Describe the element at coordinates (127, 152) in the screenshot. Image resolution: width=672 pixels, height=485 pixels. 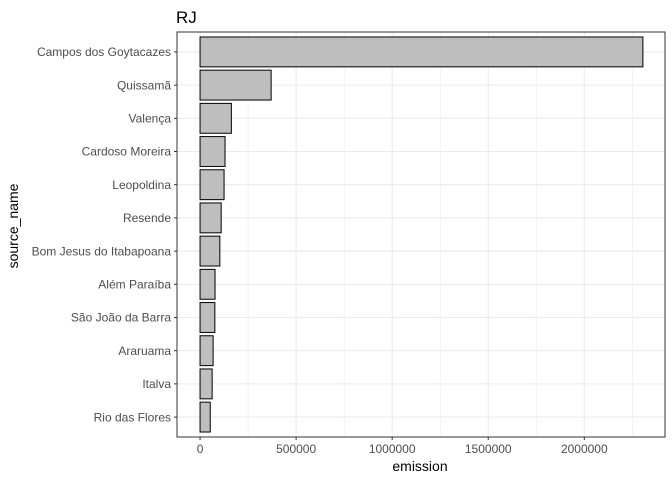
I see `y-tick-label: Cardoso Moreira` at that location.